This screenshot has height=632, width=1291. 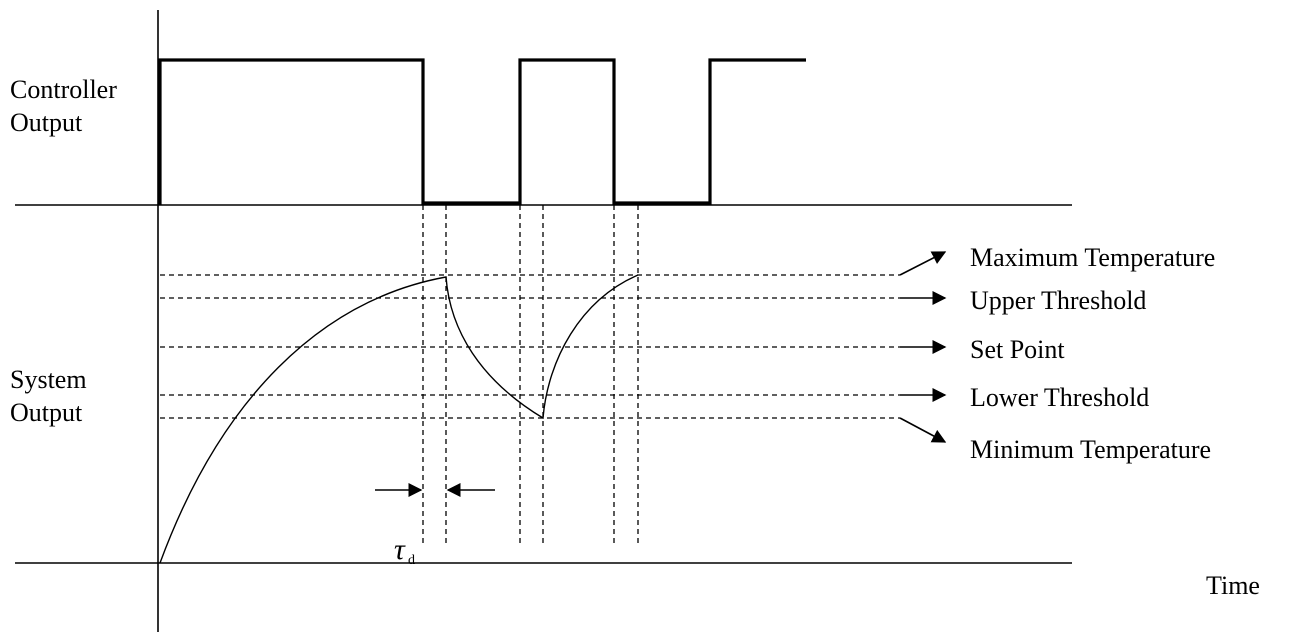 I want to click on system-output-label-line1: System, so click(x=48, y=379).